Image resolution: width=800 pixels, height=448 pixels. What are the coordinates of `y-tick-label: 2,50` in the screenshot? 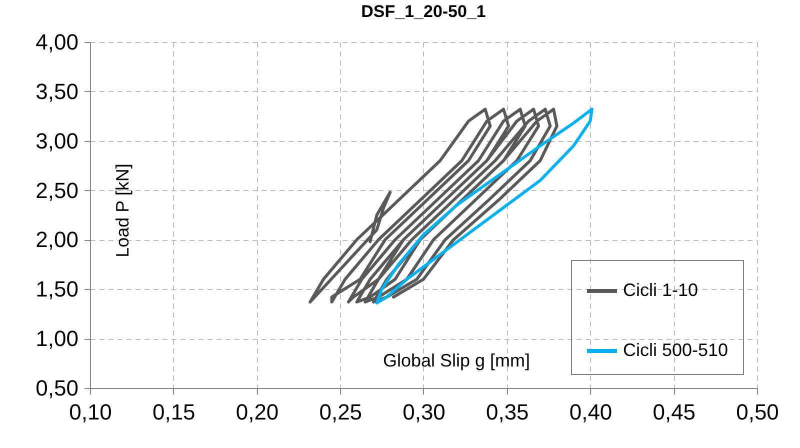 It's located at (57, 190).